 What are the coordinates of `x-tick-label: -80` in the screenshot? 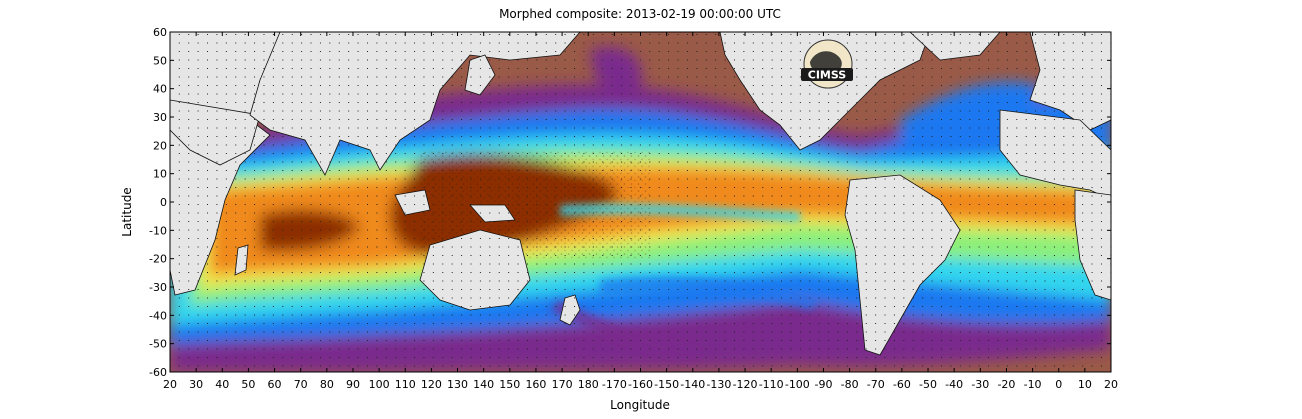 It's located at (850, 384).